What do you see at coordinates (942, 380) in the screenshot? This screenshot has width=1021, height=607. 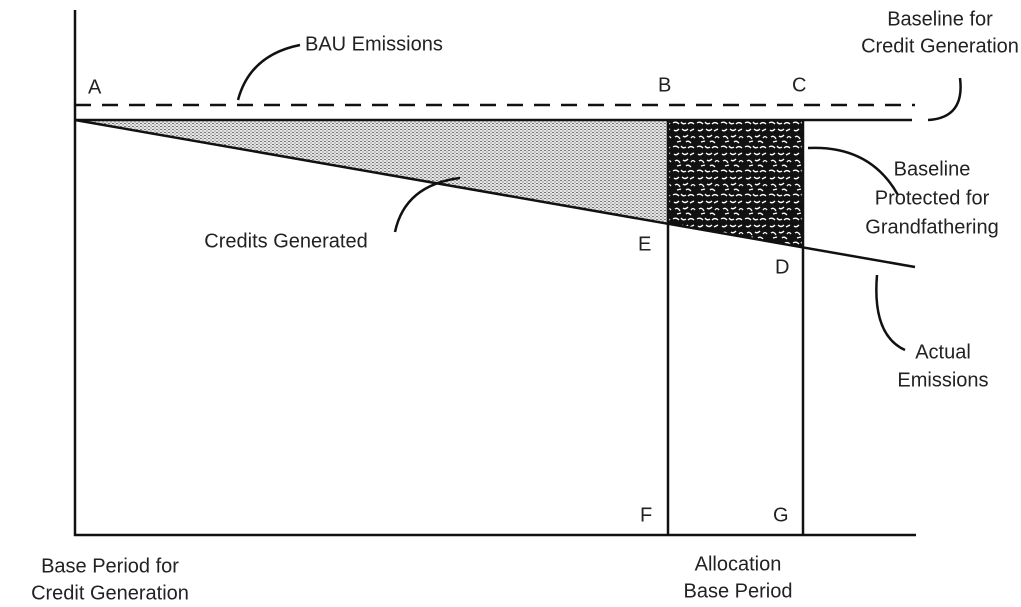 I see `annotation: Emissions` at bounding box center [942, 380].